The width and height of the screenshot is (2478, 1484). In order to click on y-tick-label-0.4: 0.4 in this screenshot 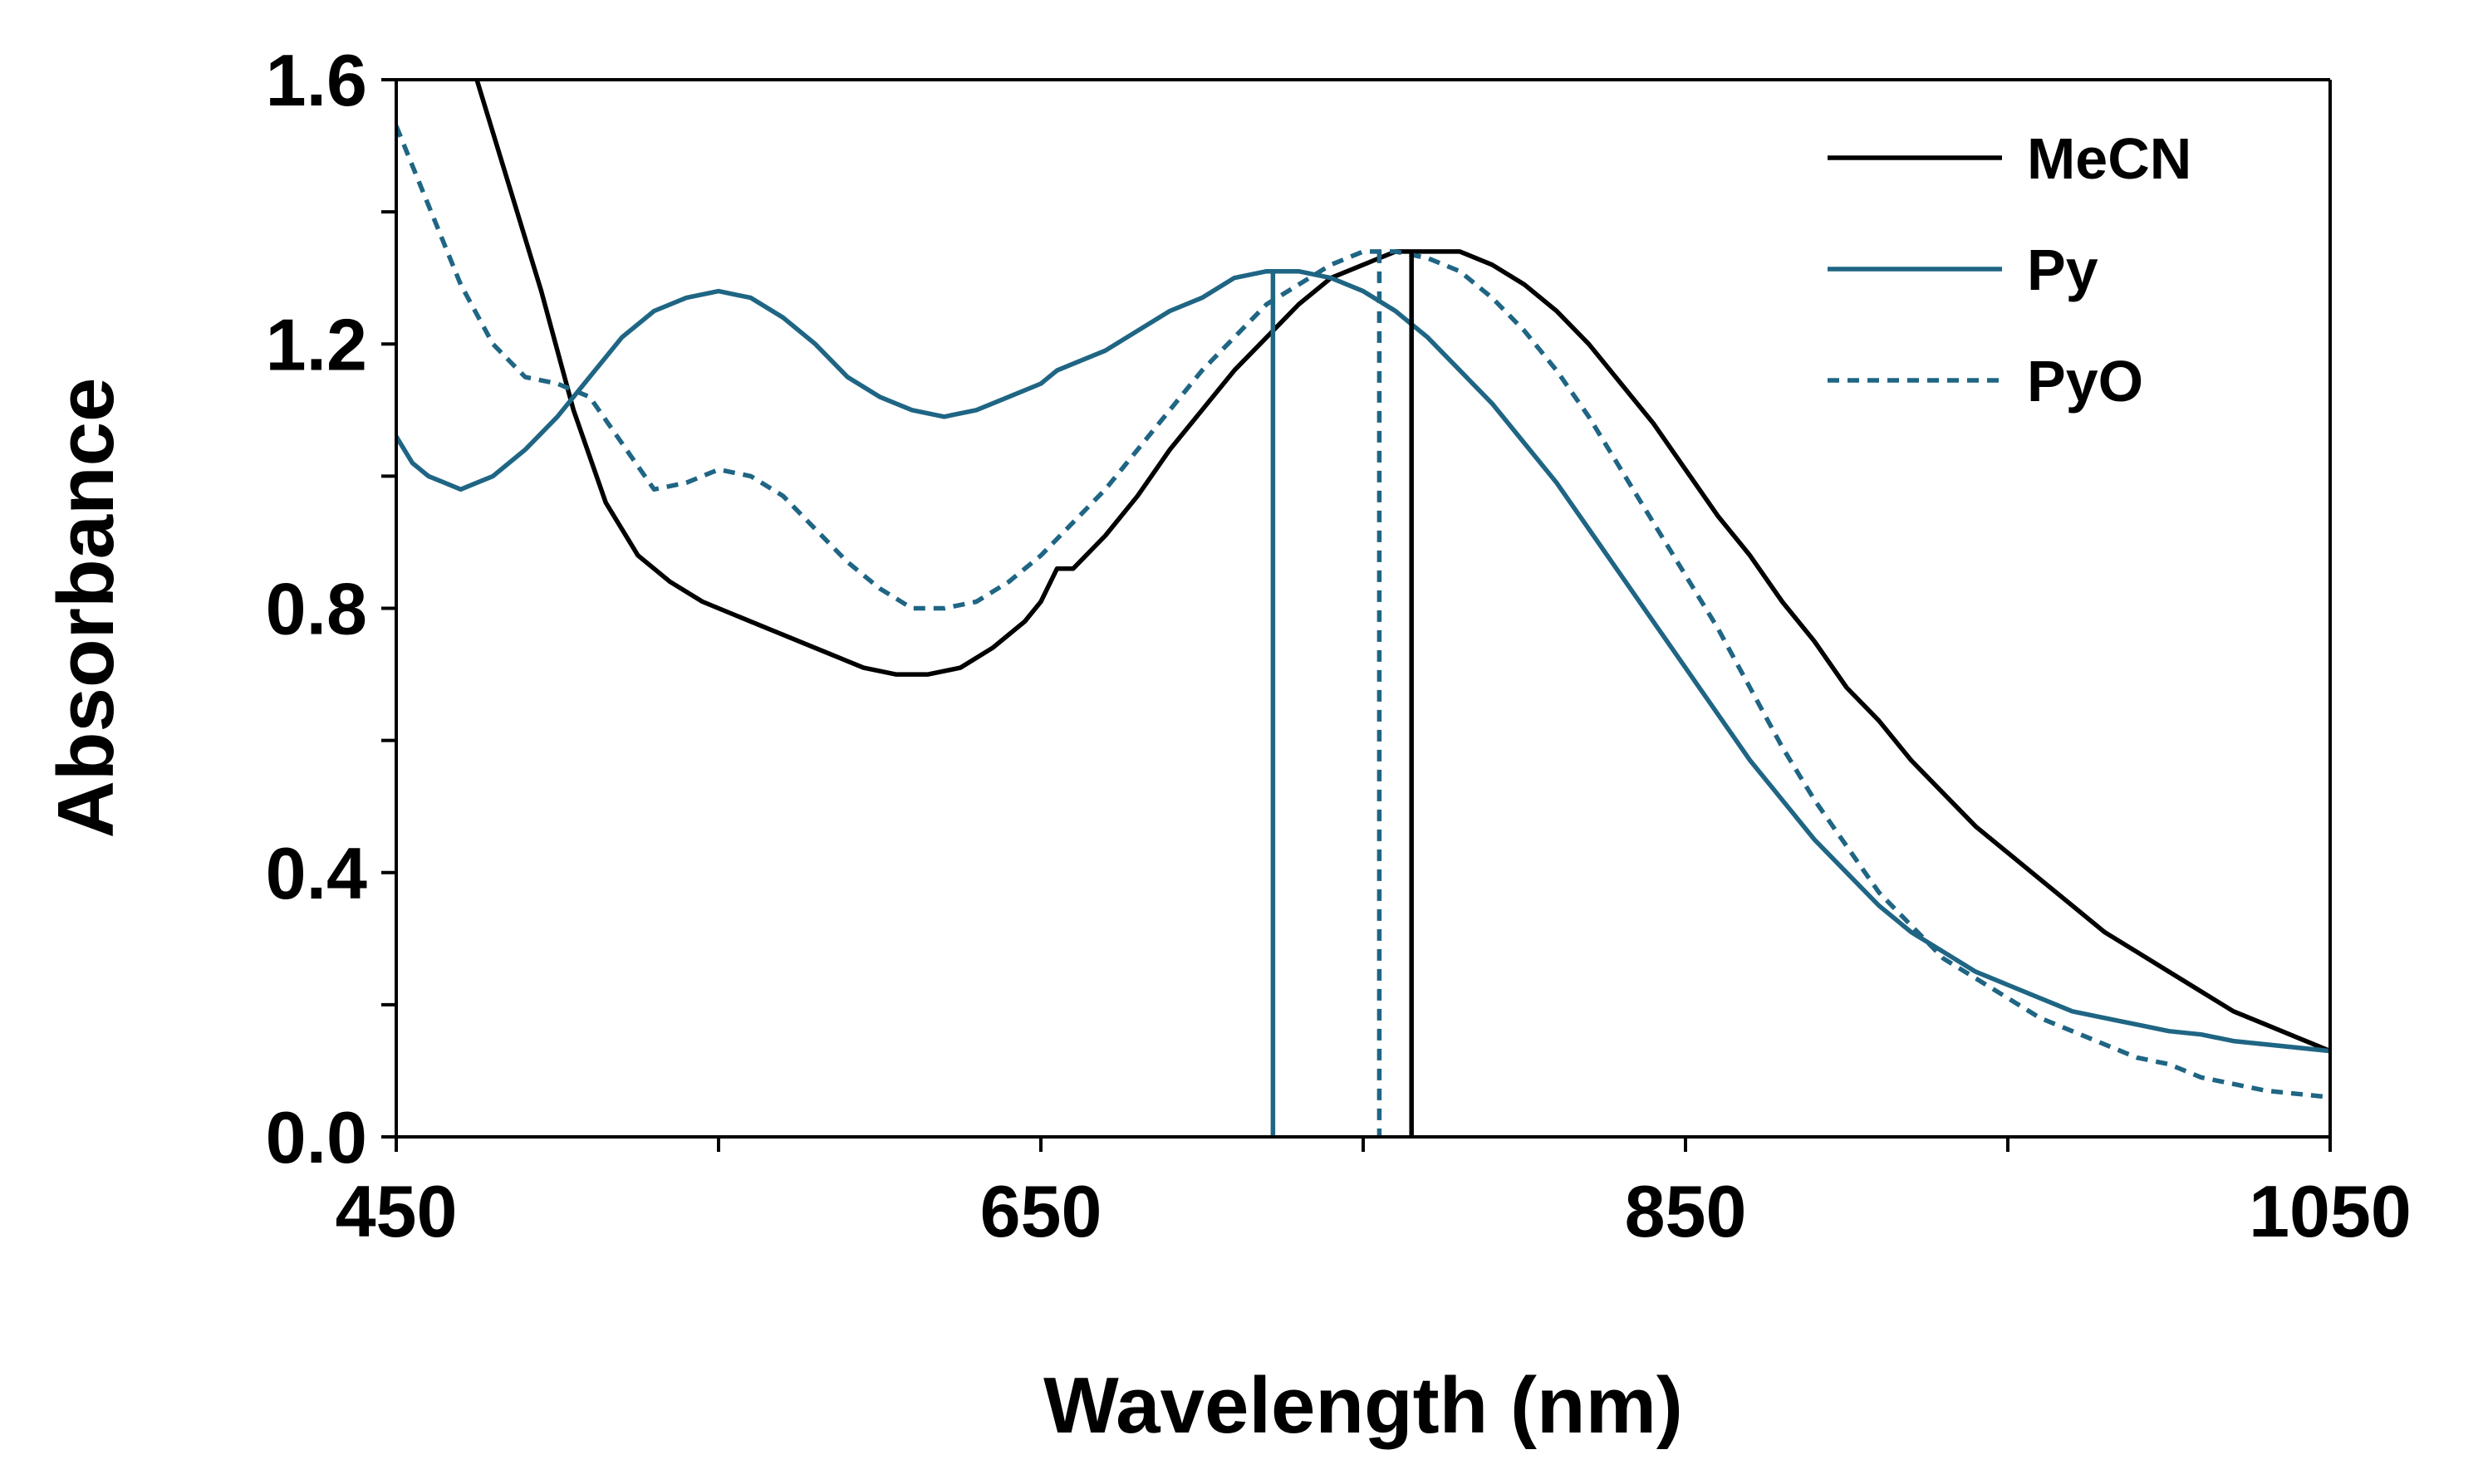, I will do `click(316, 873)`.